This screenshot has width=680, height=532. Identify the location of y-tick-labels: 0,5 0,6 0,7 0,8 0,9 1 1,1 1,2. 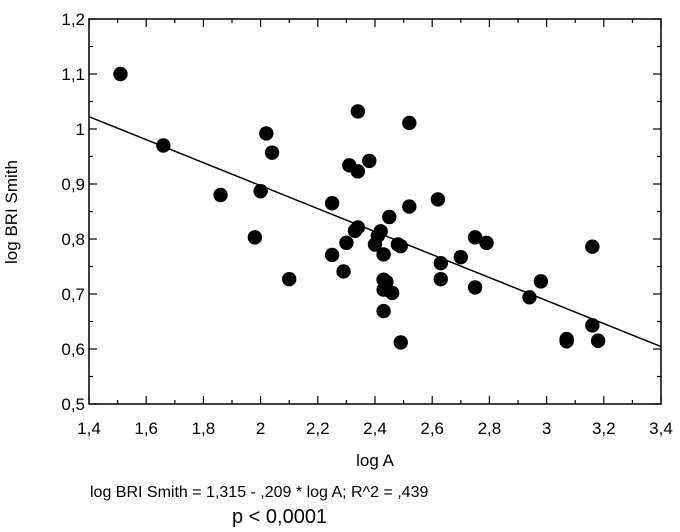
(73, 212).